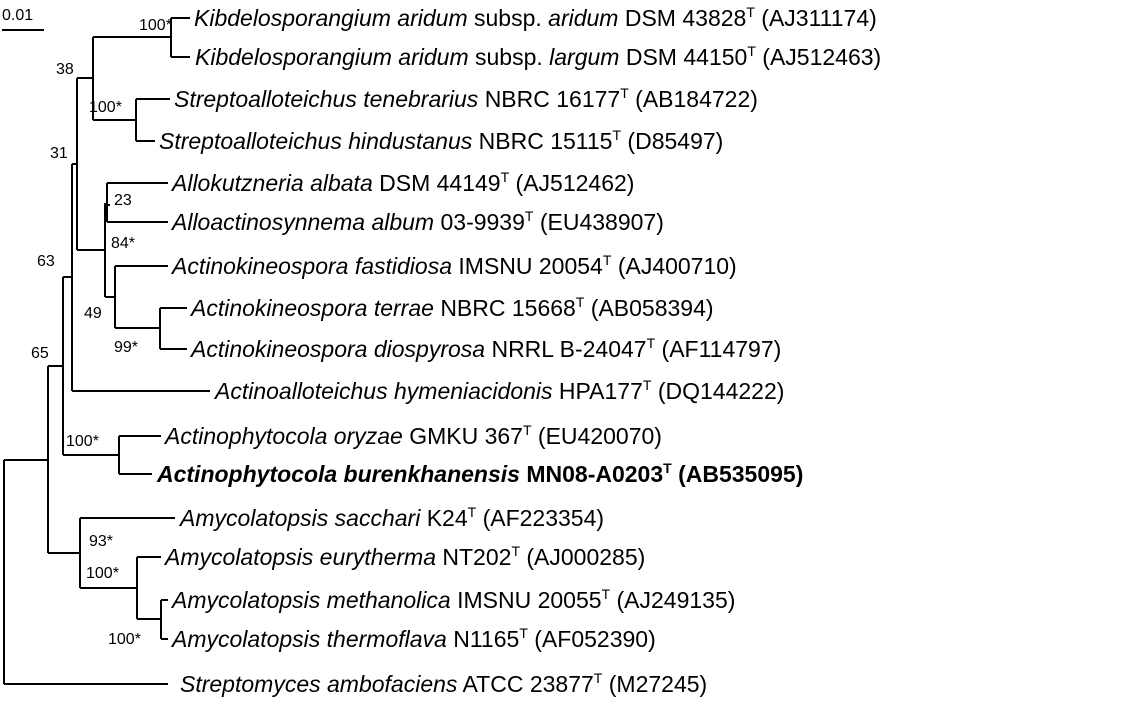 The width and height of the screenshot is (1124, 706). I want to click on bootstrap-ingroup: 65, so click(40, 353).